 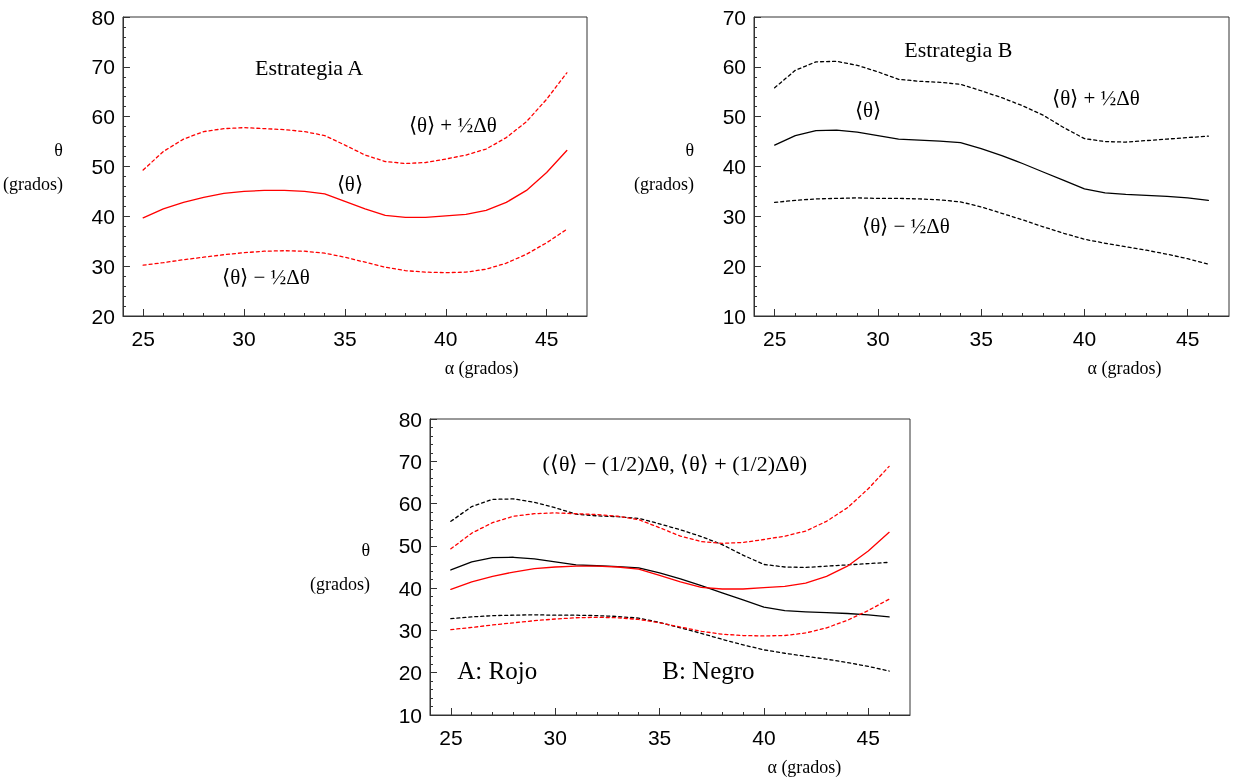 What do you see at coordinates (675, 463) in the screenshot?
I see `text: (⟨θ⟩ − (1/2)Δθ, ⟨θ⟩ + (1/2)Δθ)` at bounding box center [675, 463].